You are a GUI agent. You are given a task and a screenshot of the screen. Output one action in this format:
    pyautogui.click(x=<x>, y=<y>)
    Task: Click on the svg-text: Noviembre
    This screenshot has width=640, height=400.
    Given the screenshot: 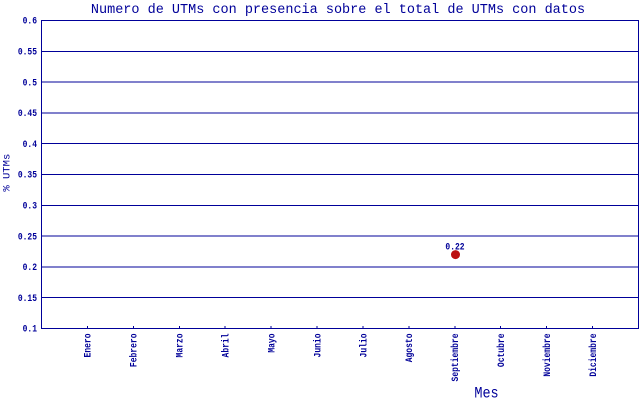 What is the action you would take?
    pyautogui.click(x=547, y=355)
    